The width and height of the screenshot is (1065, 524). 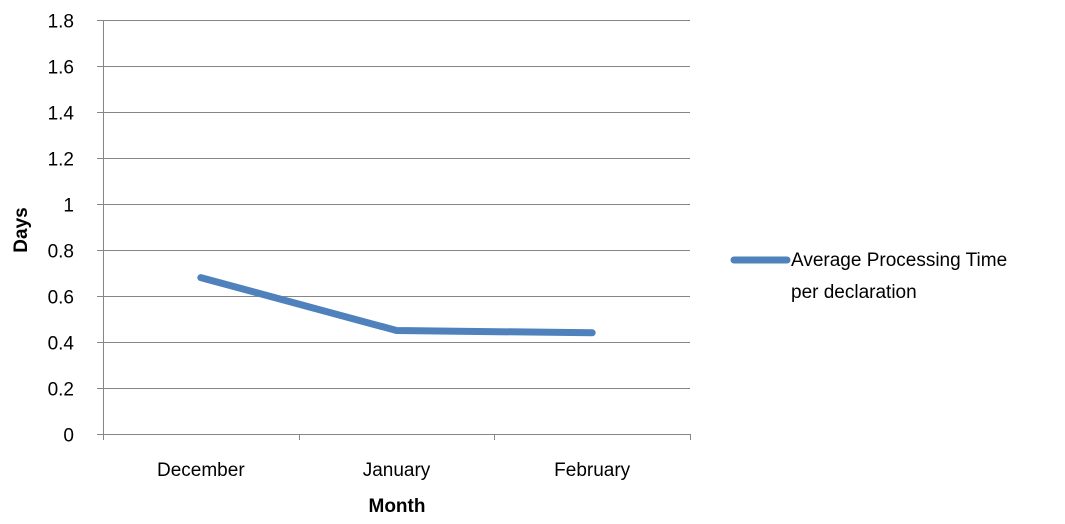 I want to click on x-tick-label: December, so click(x=201, y=470).